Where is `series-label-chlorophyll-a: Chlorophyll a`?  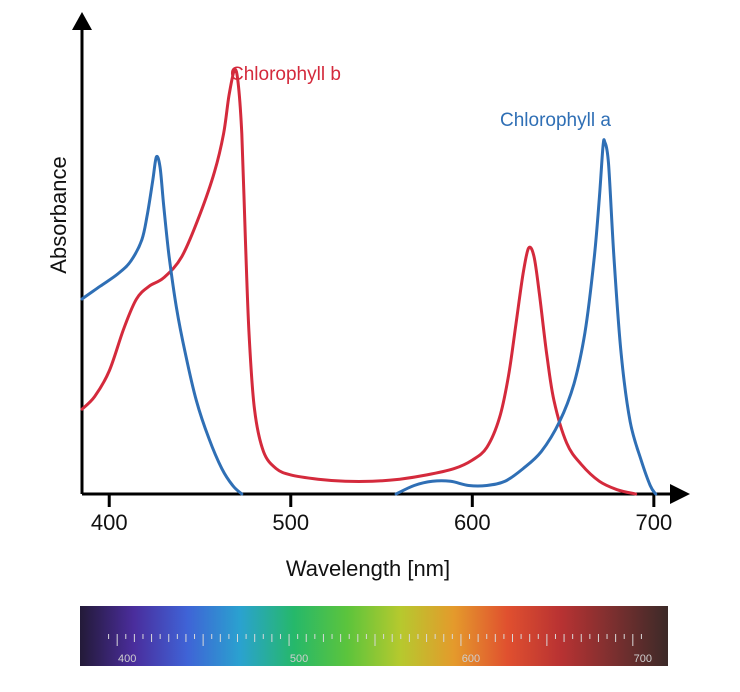 series-label-chlorophyll-a: Chlorophyll a is located at coordinates (555, 120).